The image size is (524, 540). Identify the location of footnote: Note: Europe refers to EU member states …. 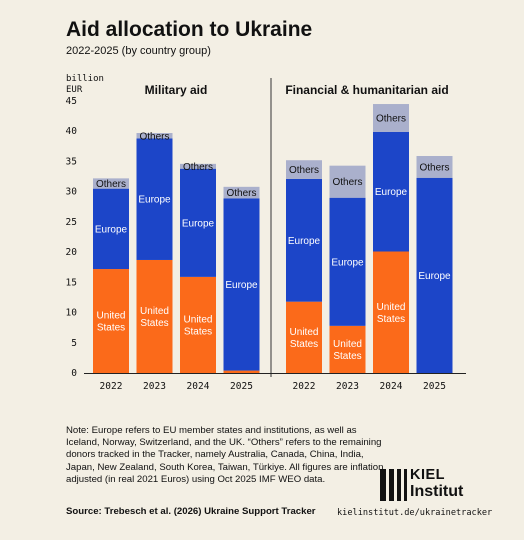
(225, 455).